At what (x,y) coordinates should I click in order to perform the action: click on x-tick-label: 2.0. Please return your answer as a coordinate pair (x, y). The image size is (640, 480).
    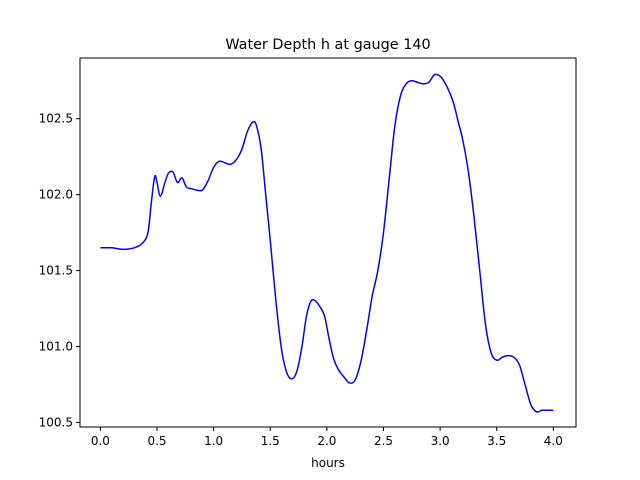
    Looking at the image, I should click on (326, 441).